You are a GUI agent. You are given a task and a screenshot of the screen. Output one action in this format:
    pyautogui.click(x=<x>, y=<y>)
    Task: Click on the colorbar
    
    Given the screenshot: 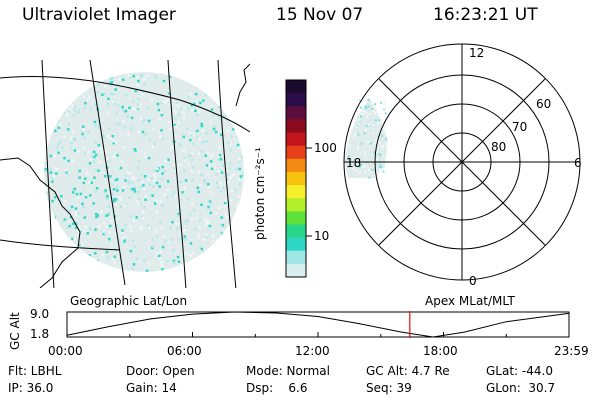 What is the action you would take?
    pyautogui.click(x=296, y=179)
    